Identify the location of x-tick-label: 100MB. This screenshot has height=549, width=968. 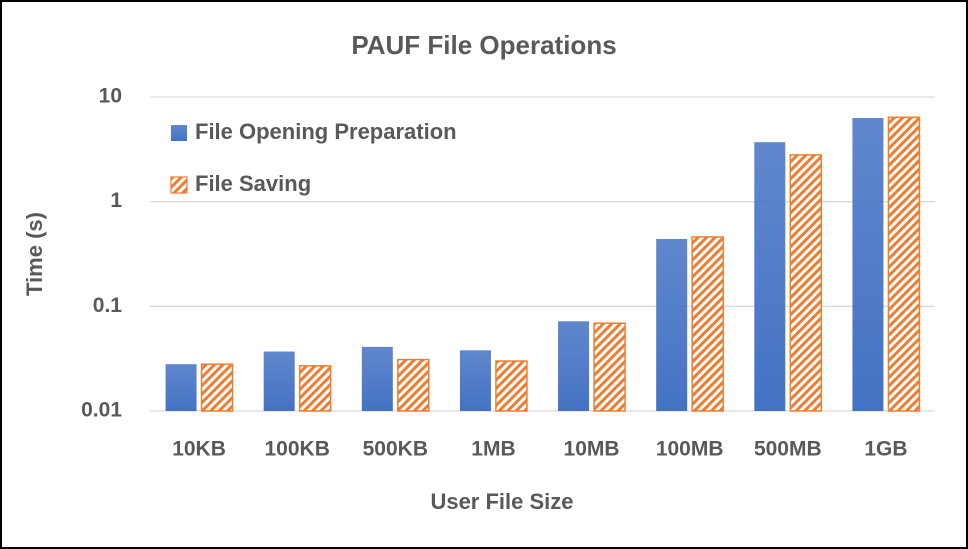
(690, 449).